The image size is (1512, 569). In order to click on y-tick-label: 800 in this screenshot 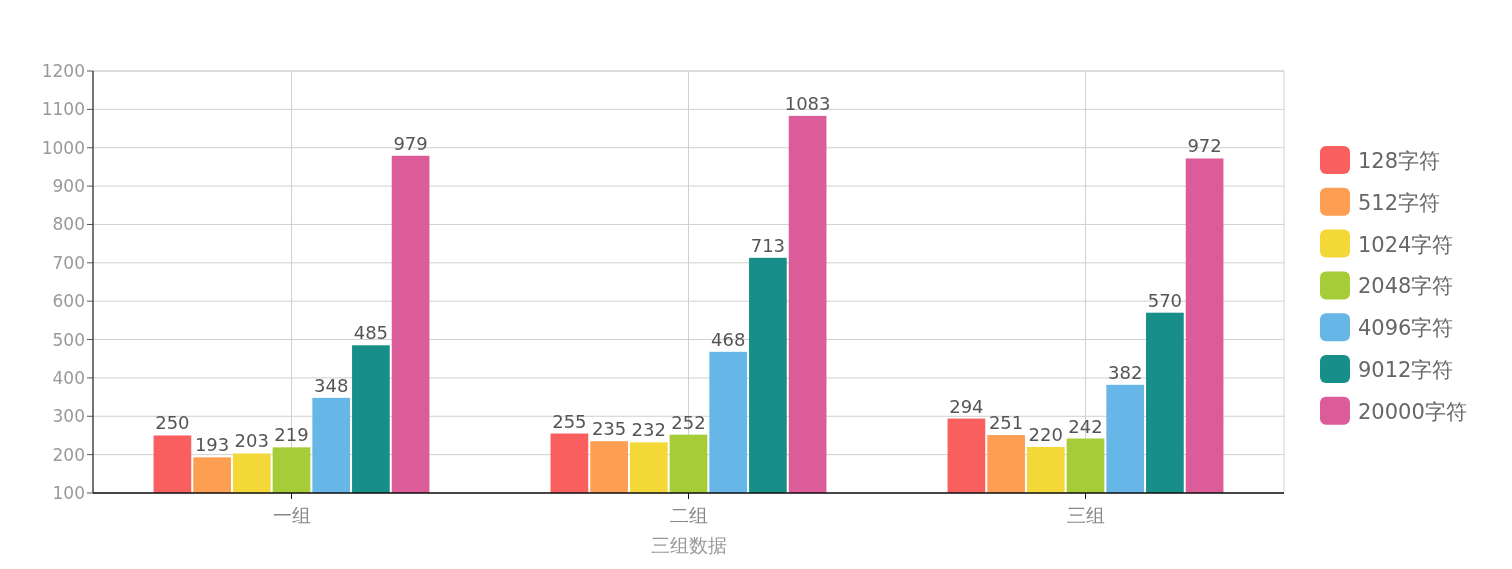, I will do `click(68, 224)`.